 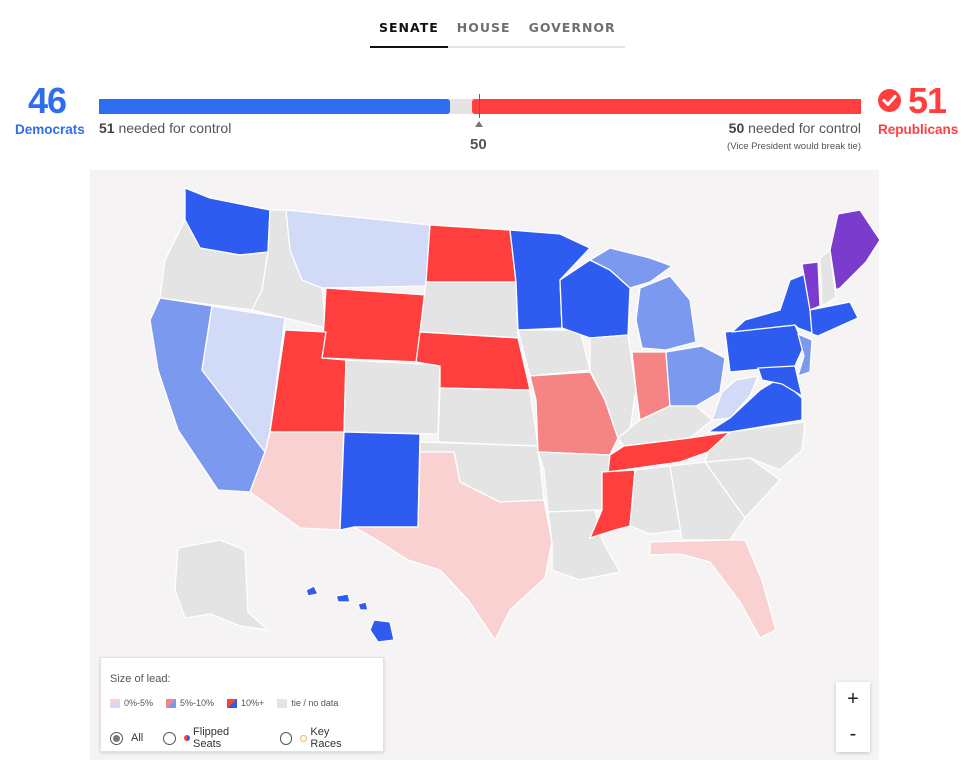 I want to click on state-montana, so click(x=358, y=249).